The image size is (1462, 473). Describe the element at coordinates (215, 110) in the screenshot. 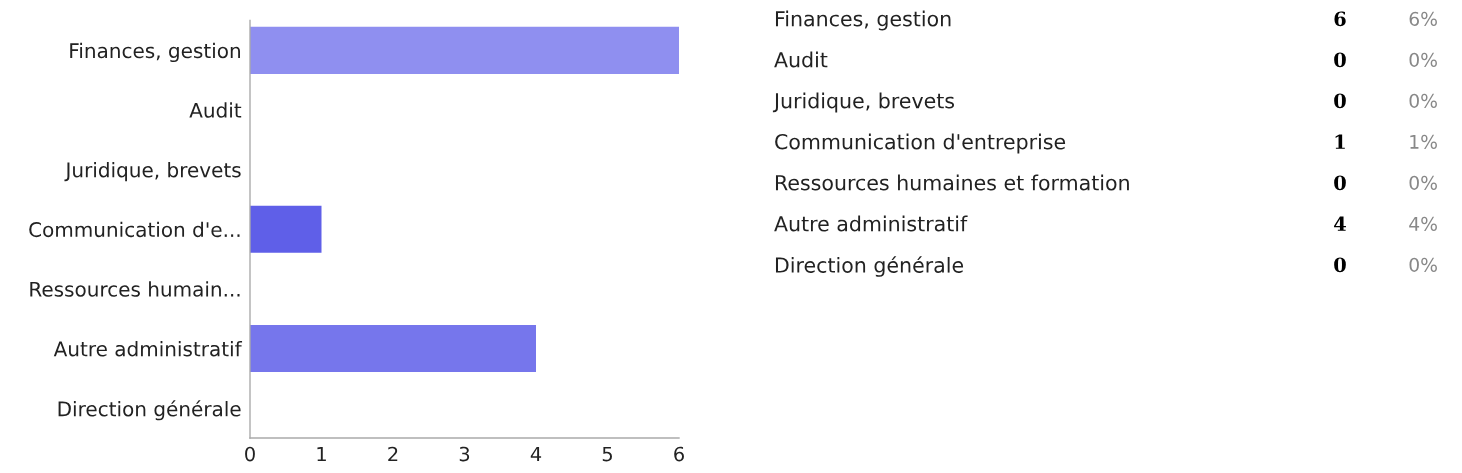

I see `y-tick-label: Audit` at that location.